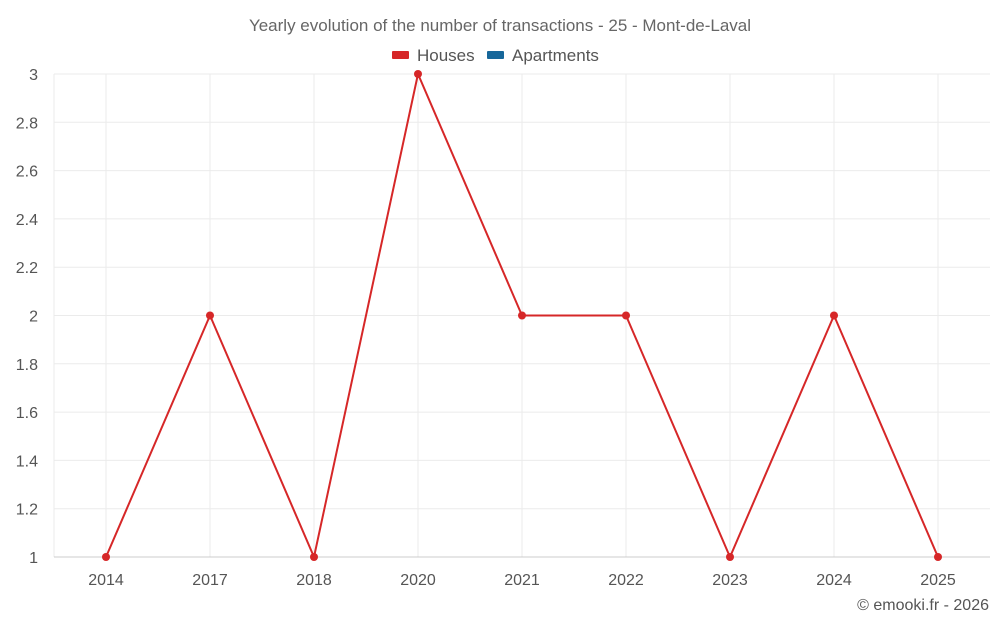 The width and height of the screenshot is (1000, 625). What do you see at coordinates (27, 510) in the screenshot?
I see `y-tick-label: 1.2` at bounding box center [27, 510].